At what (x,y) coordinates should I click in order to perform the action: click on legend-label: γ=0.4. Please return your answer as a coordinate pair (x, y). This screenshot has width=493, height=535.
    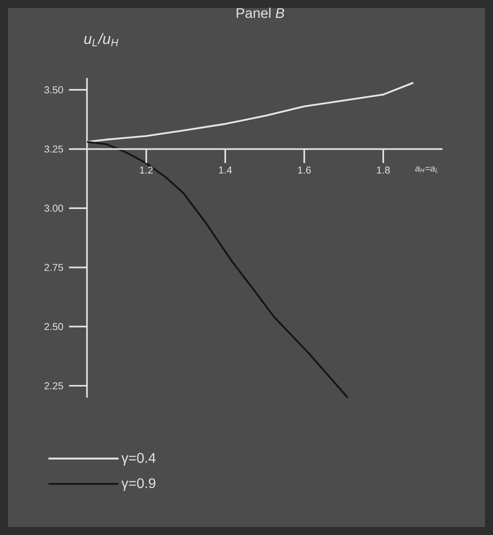
    Looking at the image, I should click on (138, 459).